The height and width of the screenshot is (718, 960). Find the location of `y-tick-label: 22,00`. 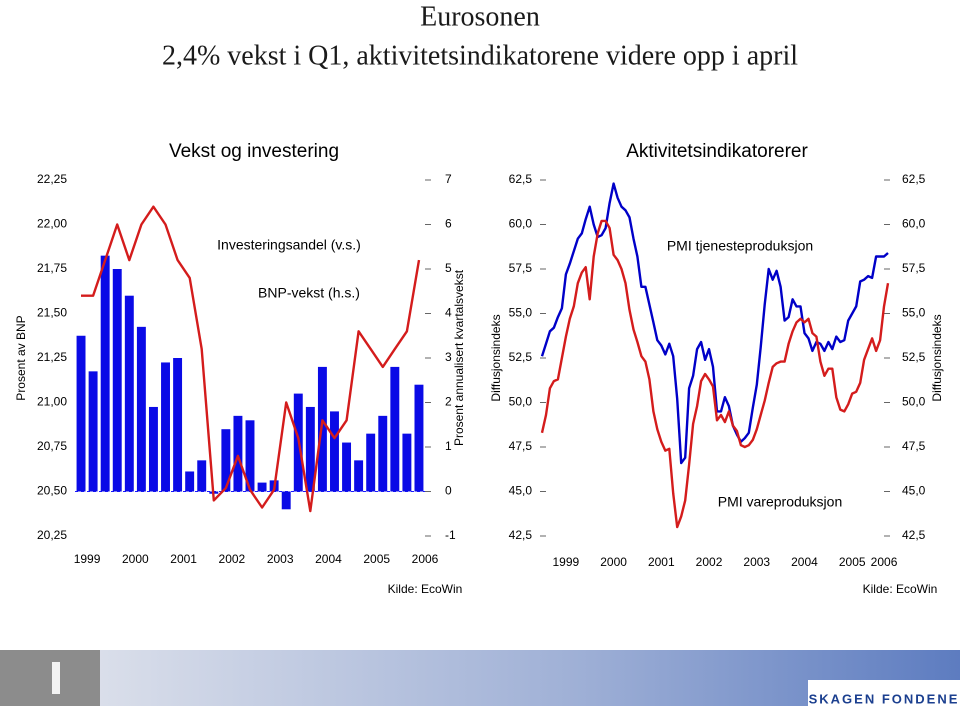

y-tick-label: 22,00 is located at coordinates (52, 224).